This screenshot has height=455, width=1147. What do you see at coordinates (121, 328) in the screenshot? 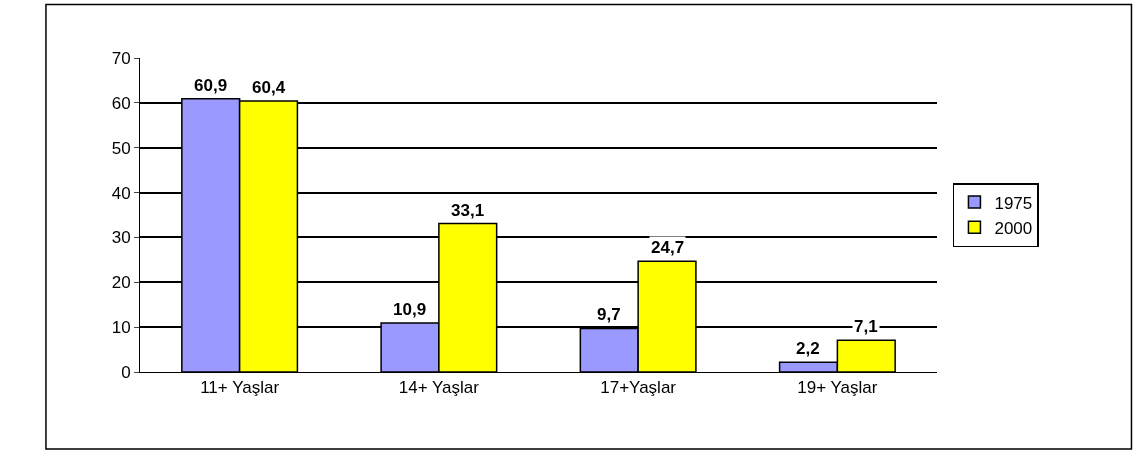
I see `y-tick-label: 10` at bounding box center [121, 328].